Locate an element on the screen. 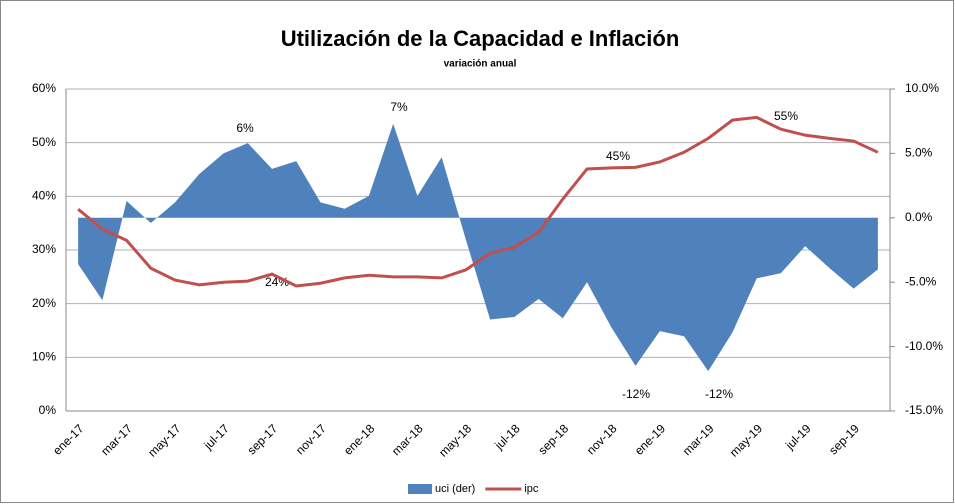 The height and width of the screenshot is (504, 955). y2-tick-label: 5.0% is located at coordinates (919, 153).